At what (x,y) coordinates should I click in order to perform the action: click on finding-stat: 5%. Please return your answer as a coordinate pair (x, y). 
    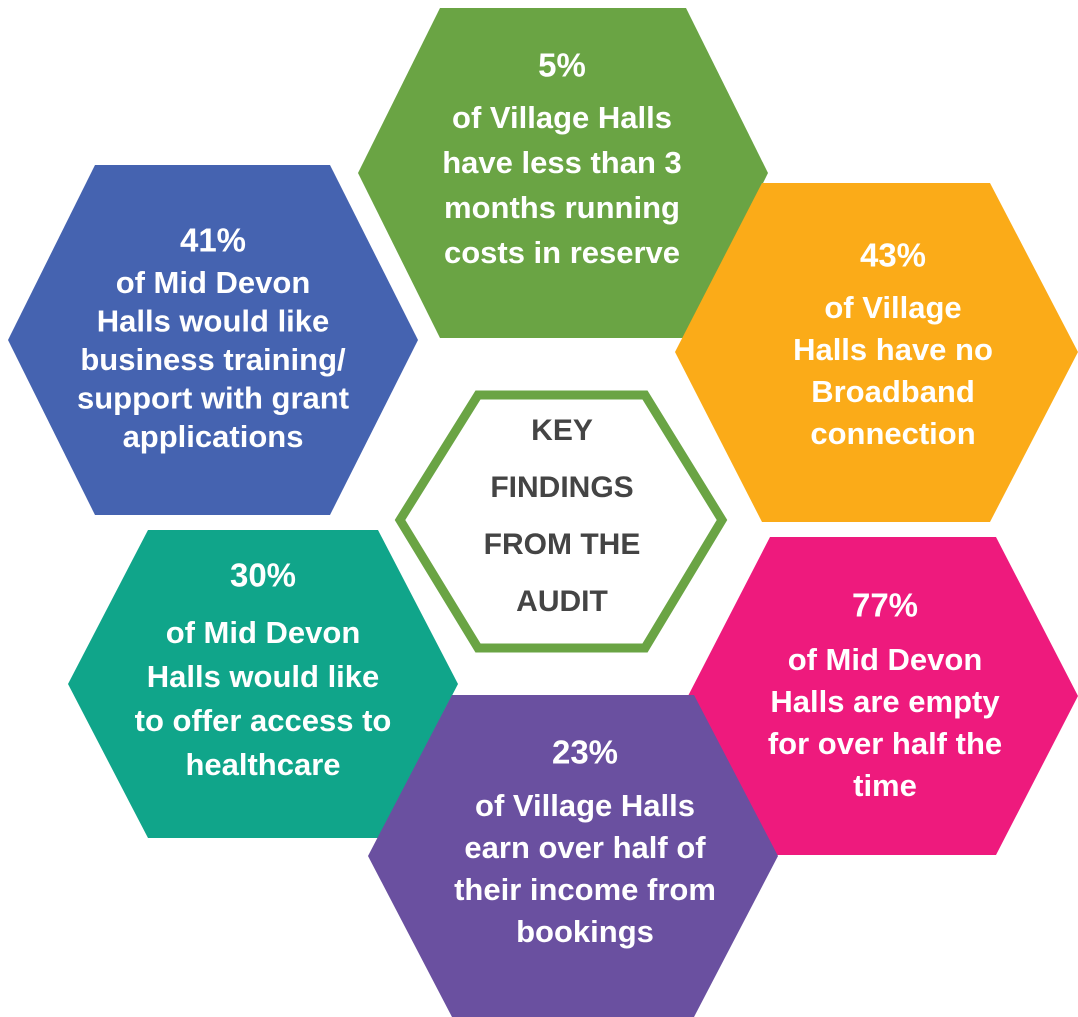
    Looking at the image, I should click on (562, 65).